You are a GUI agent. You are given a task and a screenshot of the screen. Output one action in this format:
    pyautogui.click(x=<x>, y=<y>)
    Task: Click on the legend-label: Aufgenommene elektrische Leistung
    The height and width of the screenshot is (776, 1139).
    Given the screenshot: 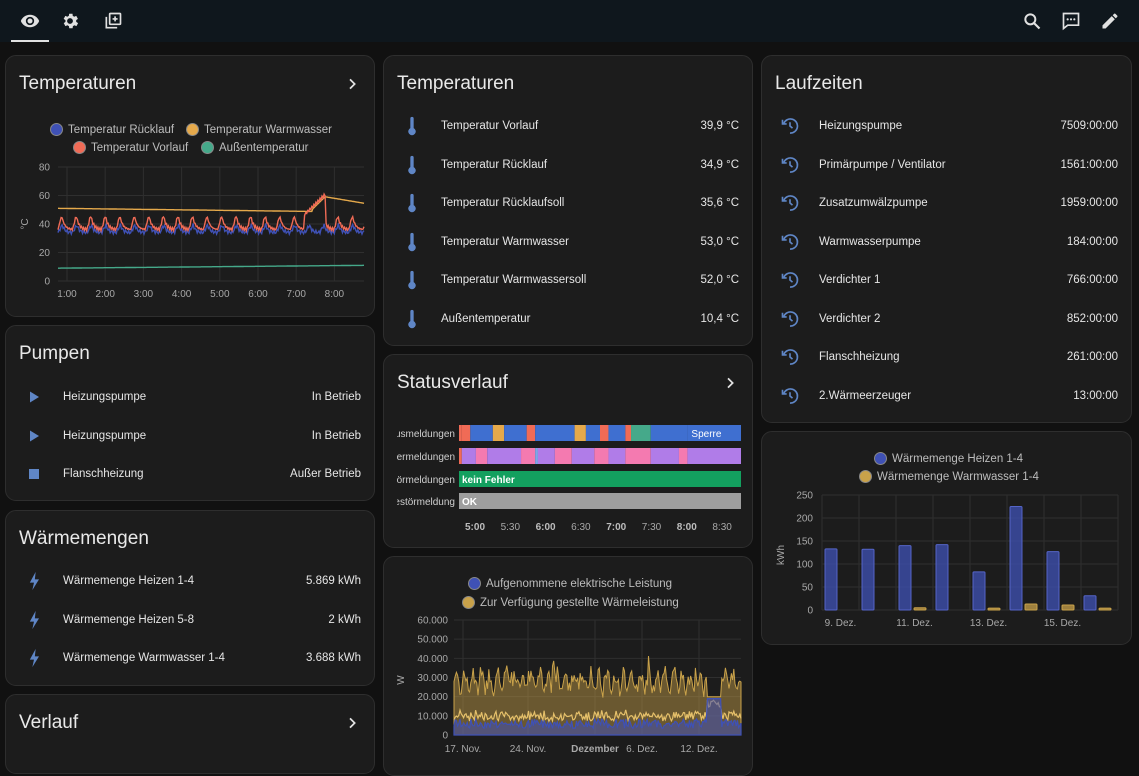 What is the action you would take?
    pyautogui.click(x=579, y=583)
    